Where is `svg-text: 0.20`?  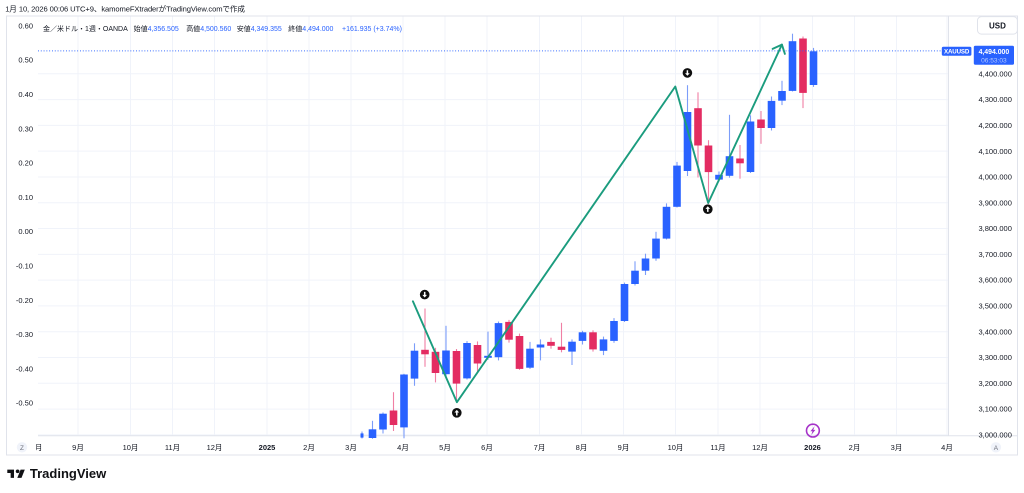 svg-text: 0.20 is located at coordinates (25, 163).